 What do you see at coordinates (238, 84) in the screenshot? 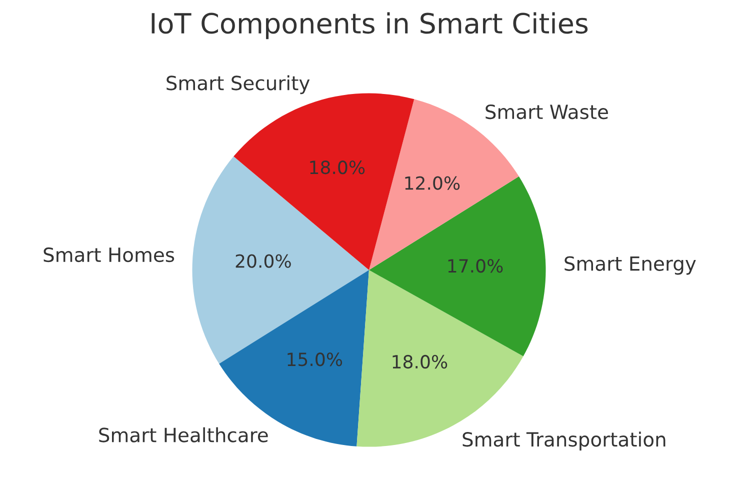
I see `slice-label: Smart Security` at bounding box center [238, 84].